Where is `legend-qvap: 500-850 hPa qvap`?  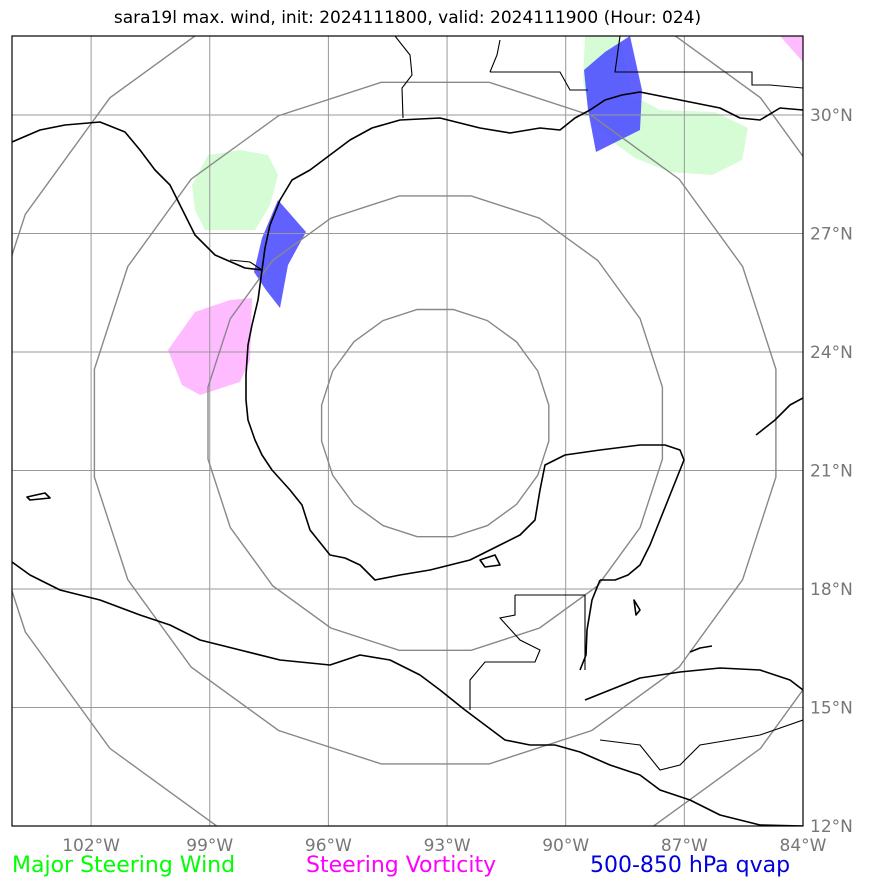
legend-qvap: 500-850 hPa qvap is located at coordinates (690, 865).